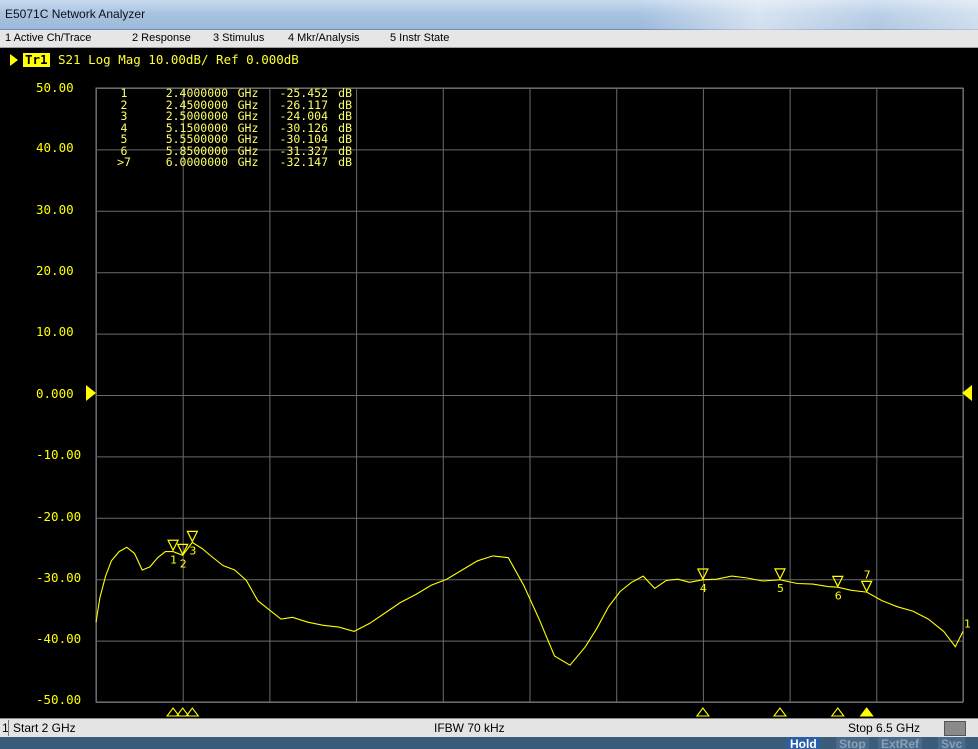  Describe the element at coordinates (529, 603) in the screenshot. I see `trace-line-s21` at that location.